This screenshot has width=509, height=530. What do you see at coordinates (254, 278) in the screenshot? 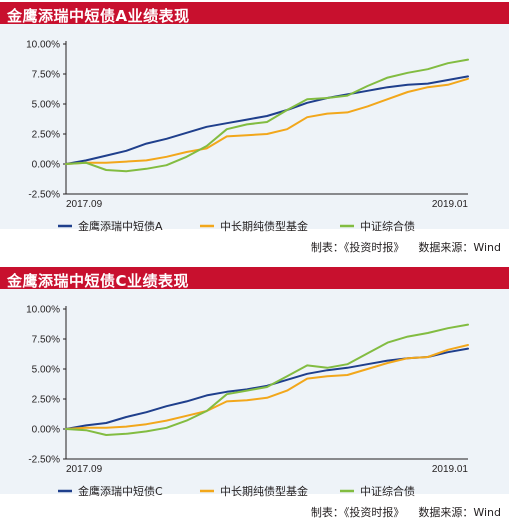
I see `title-bar: 金鹰添瑞中短债C业绩表现` at bounding box center [254, 278].